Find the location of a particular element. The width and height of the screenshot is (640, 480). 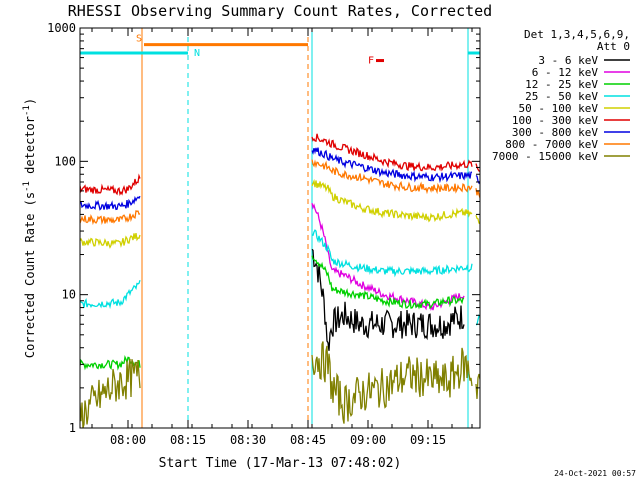

x-tick-label: 08:30 is located at coordinates (248, 440).